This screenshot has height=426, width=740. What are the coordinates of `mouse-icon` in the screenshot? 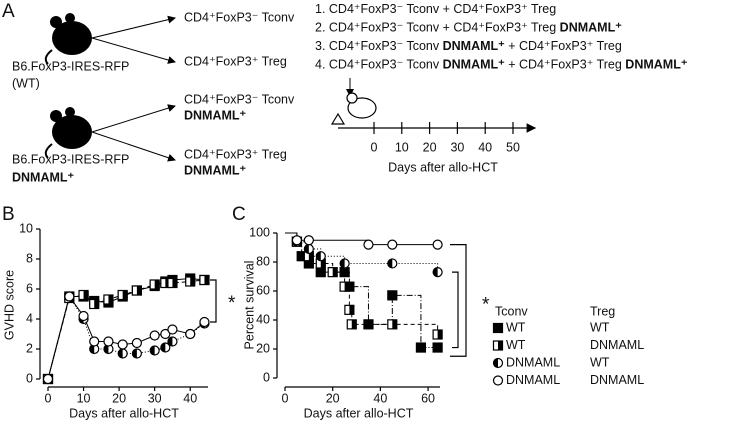 It's located at (68, 133).